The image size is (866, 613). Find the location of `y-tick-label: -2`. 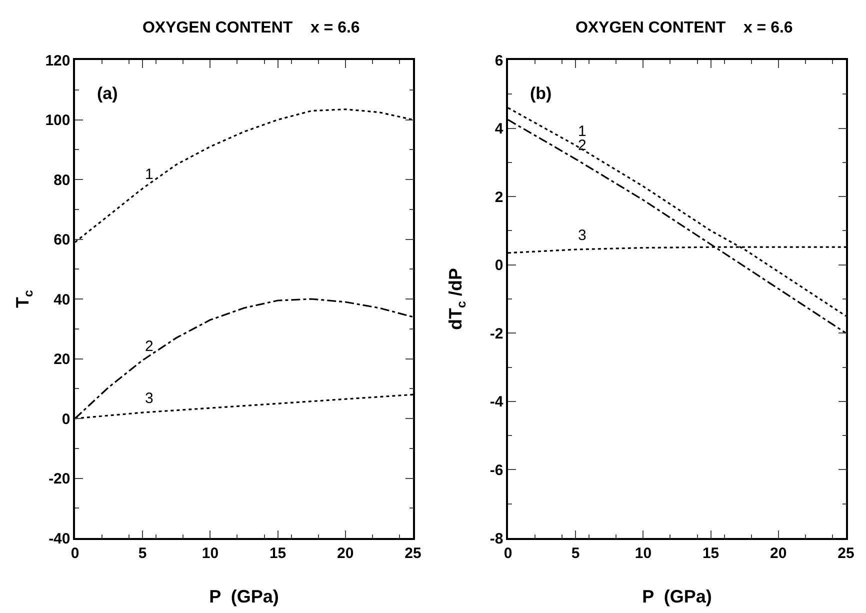

y-tick-label: -2 is located at coordinates (497, 333).